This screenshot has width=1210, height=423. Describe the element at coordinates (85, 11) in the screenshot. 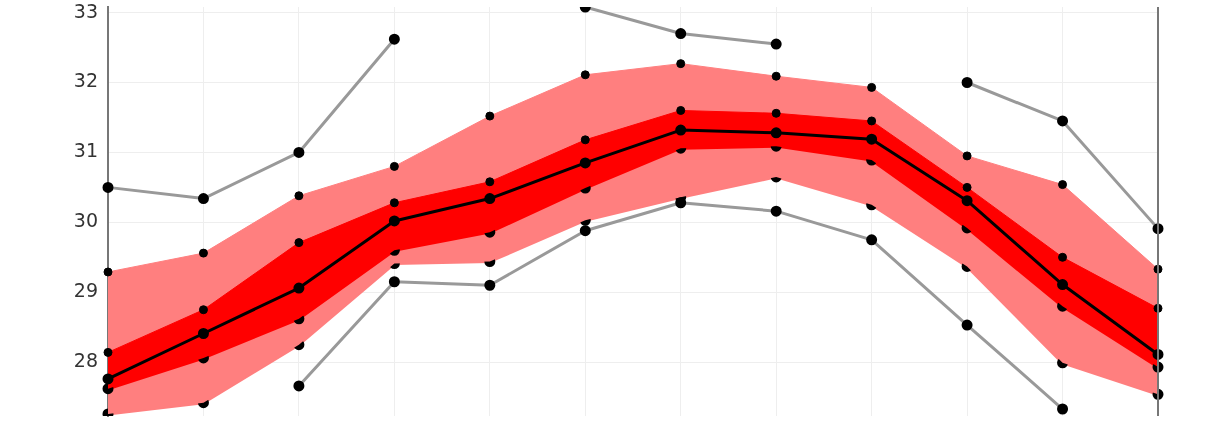

I see `y-tick-label: 33` at that location.